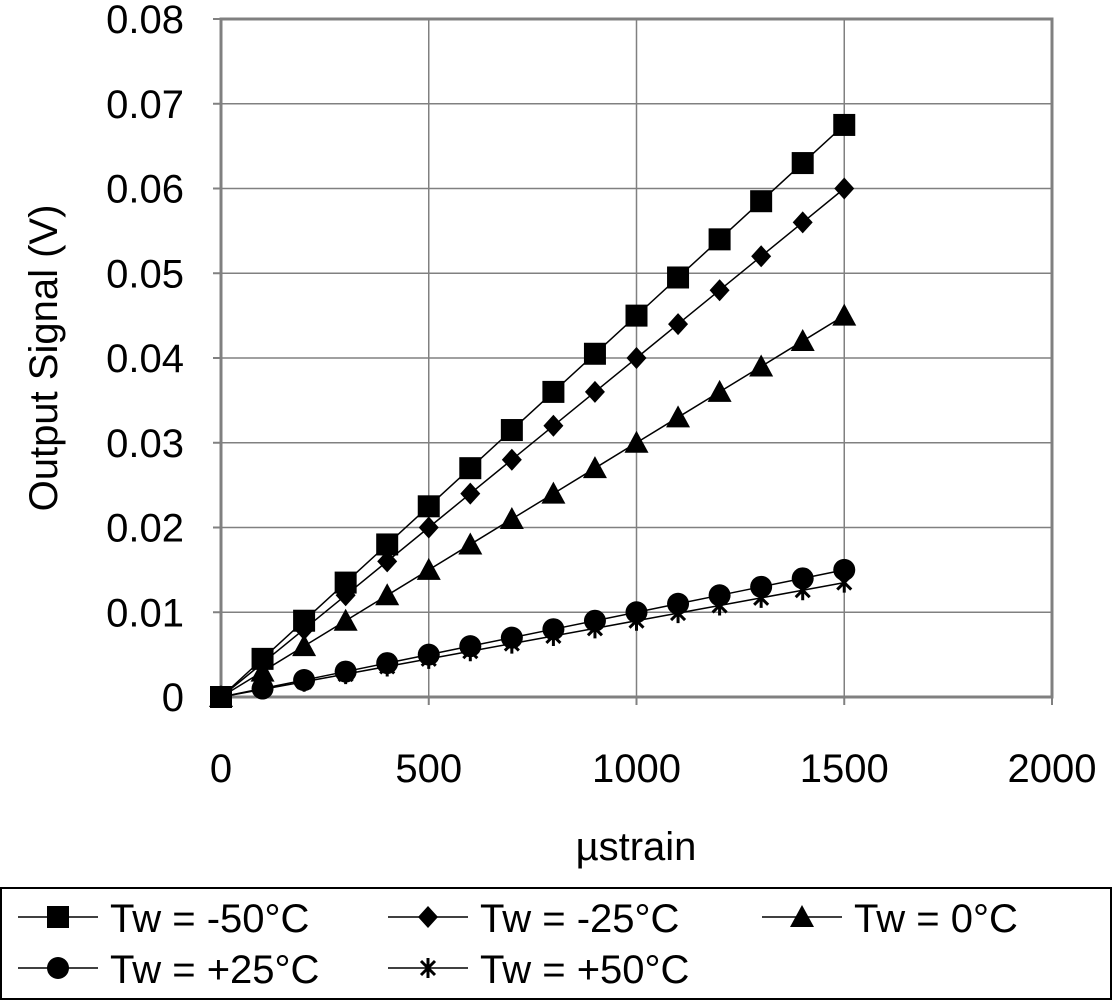 The image size is (1113, 1000). What do you see at coordinates (221, 769) in the screenshot?
I see `x-tick-label: 0` at bounding box center [221, 769].